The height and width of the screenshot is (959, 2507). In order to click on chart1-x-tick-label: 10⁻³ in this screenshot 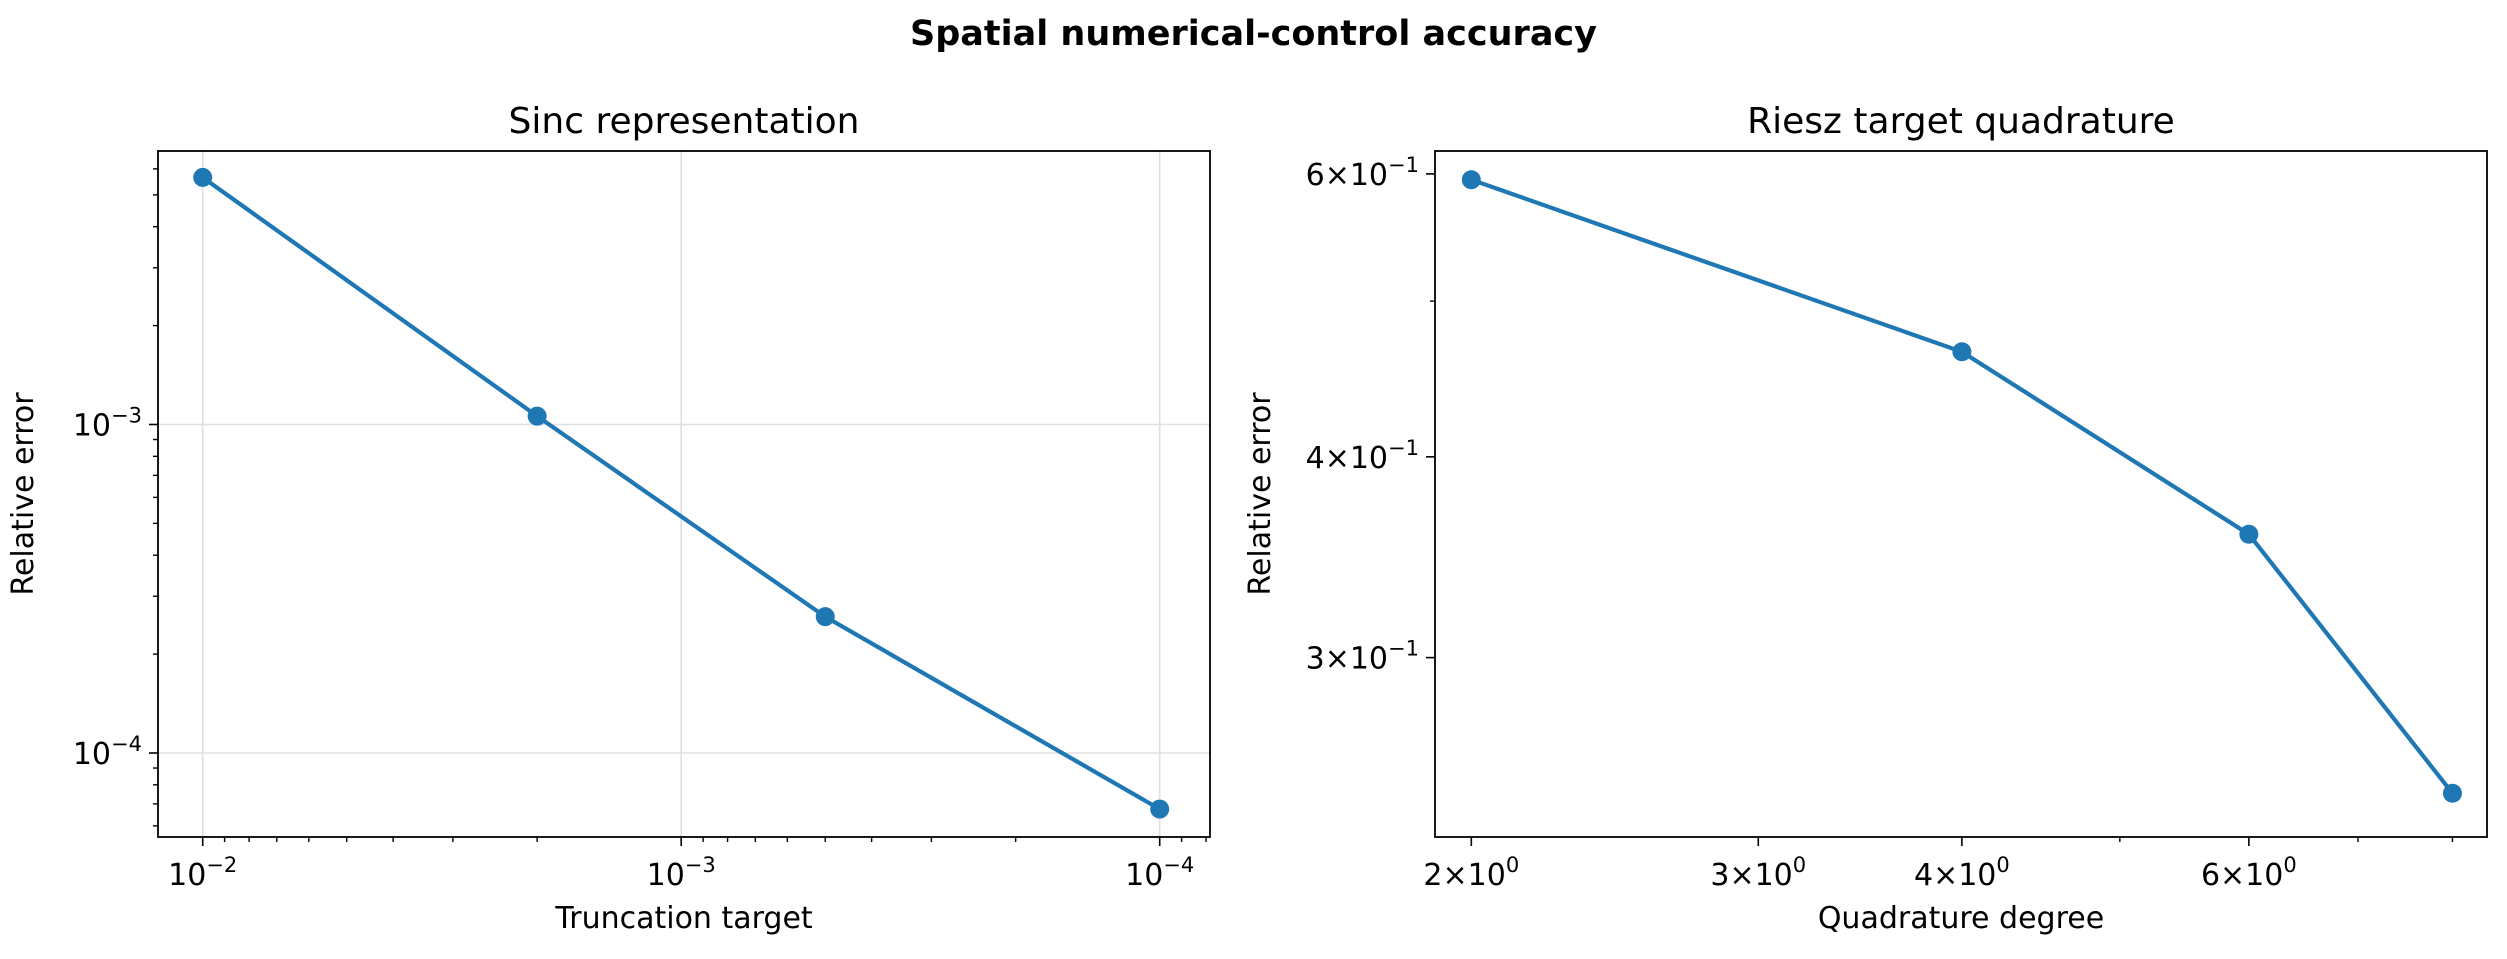, I will do `click(681, 873)`.